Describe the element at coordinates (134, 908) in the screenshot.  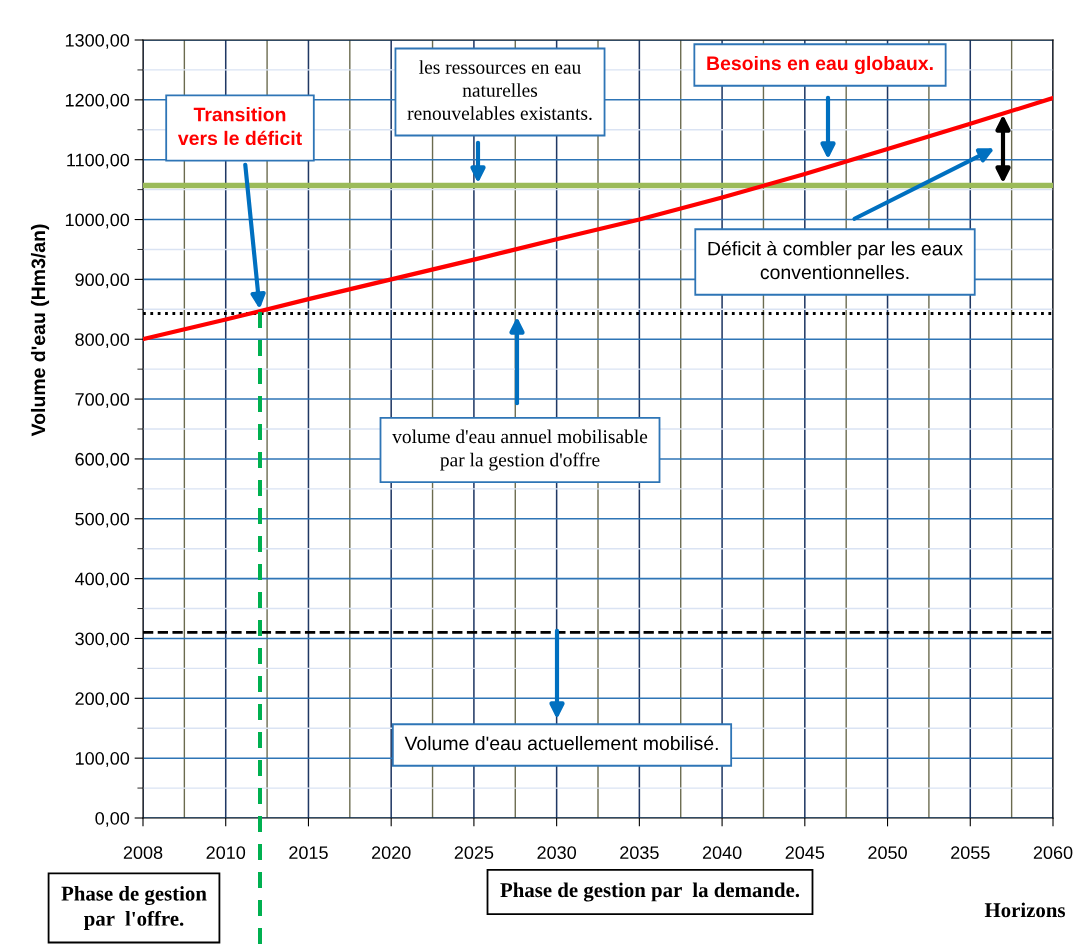
I see `text: Phase de gestion par l'offre.` at that location.